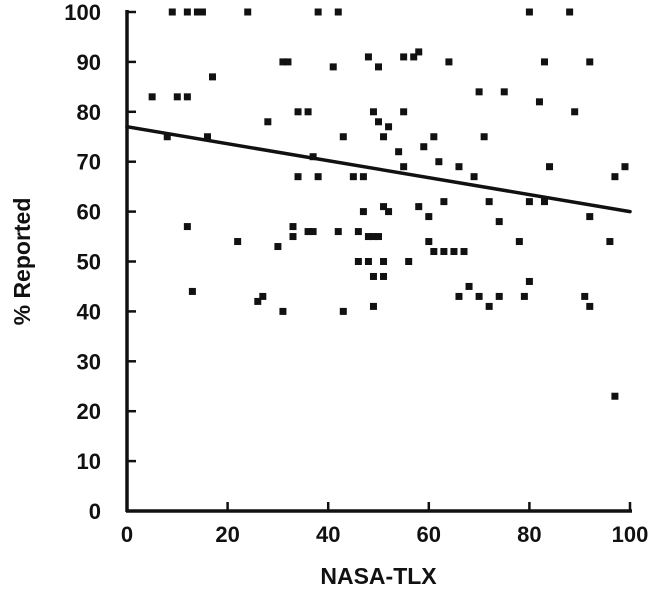 This screenshot has height=594, width=655. What do you see at coordinates (429, 534) in the screenshot?
I see `x-tick-label: 60` at bounding box center [429, 534].